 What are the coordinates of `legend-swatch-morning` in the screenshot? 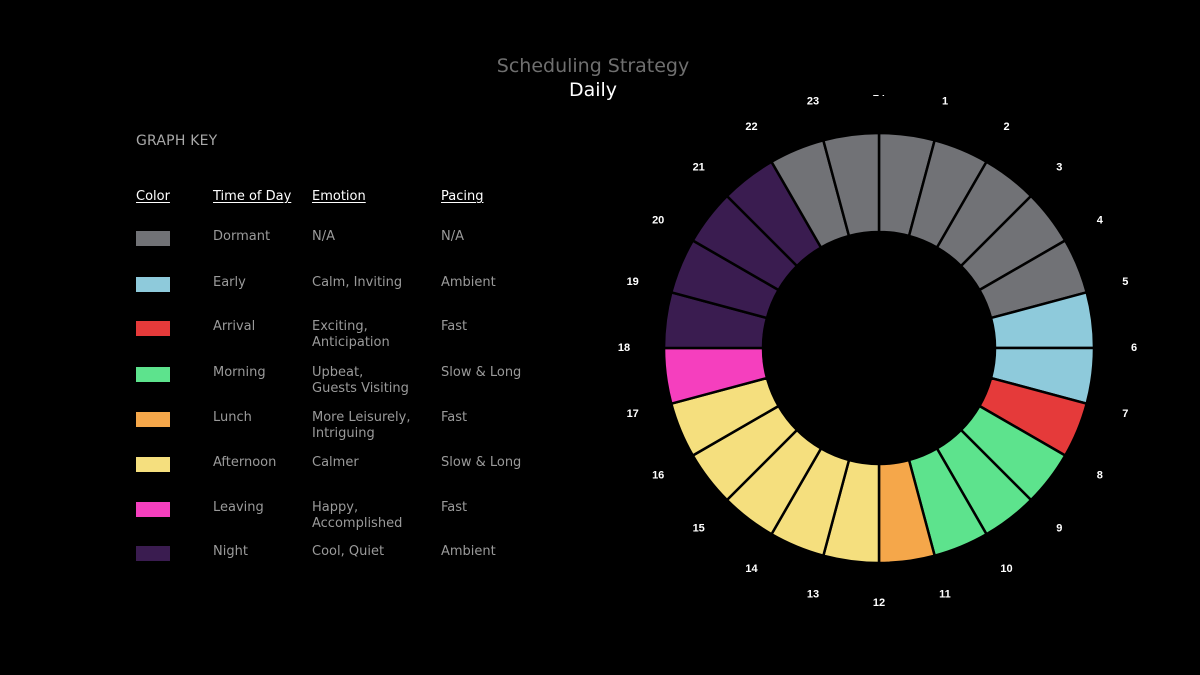 It's located at (153, 374).